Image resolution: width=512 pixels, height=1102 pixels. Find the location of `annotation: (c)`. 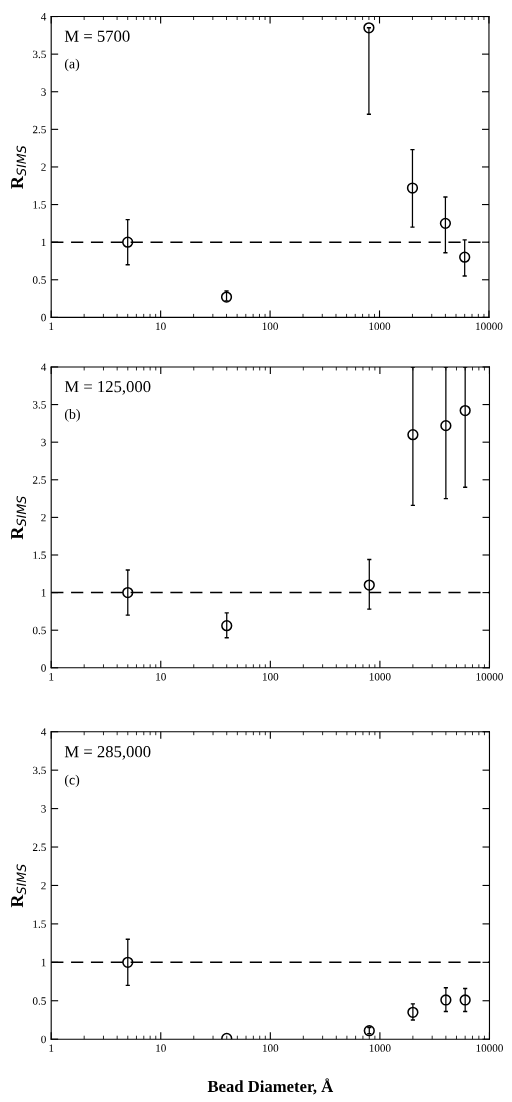

annotation: (c) is located at coordinates (72, 781).